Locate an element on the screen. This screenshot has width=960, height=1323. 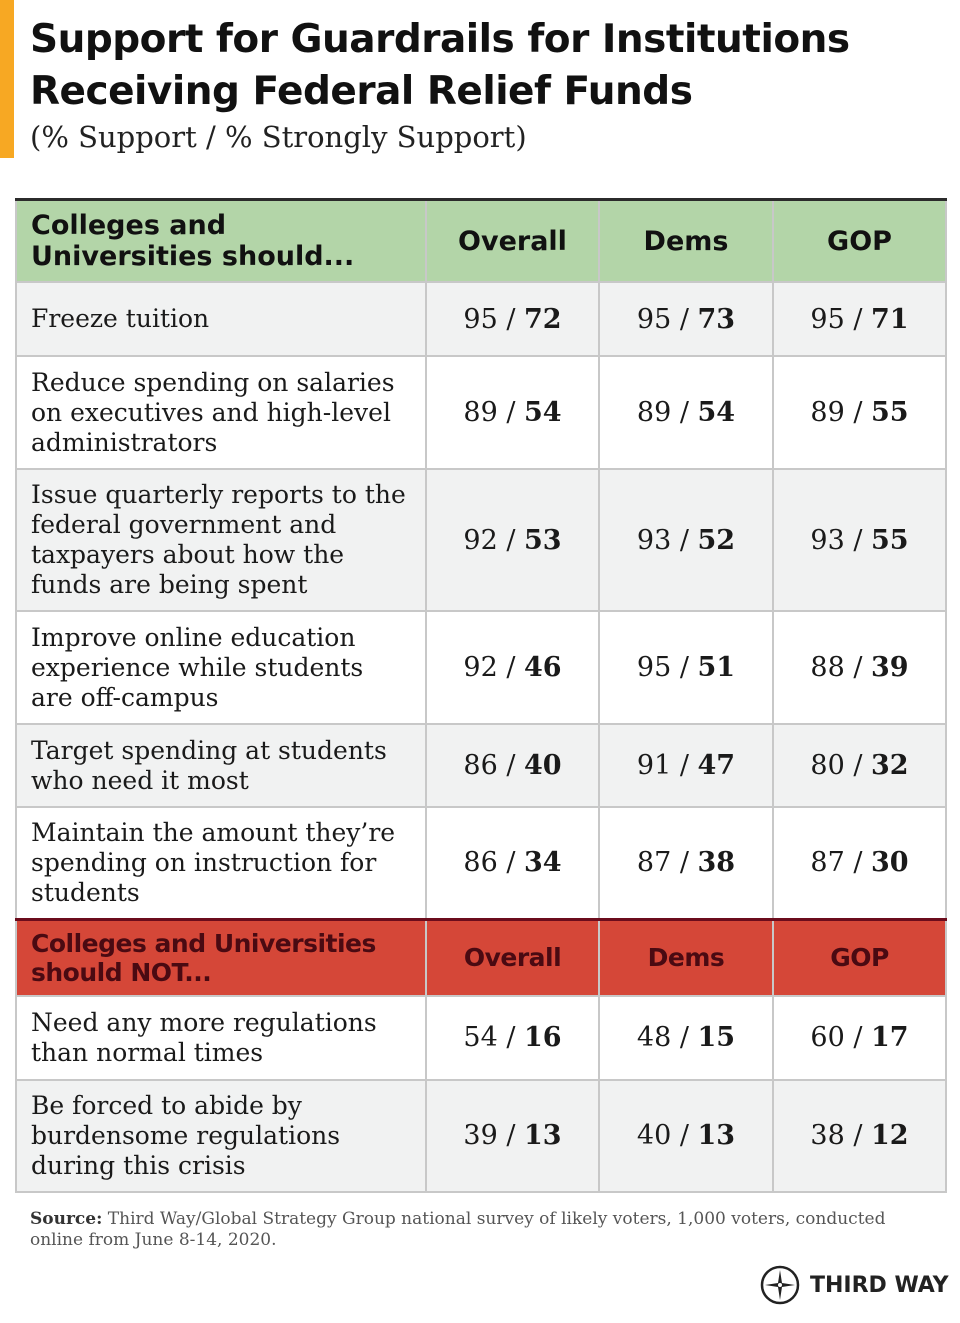
support-pct: 40 is located at coordinates (654, 1135).